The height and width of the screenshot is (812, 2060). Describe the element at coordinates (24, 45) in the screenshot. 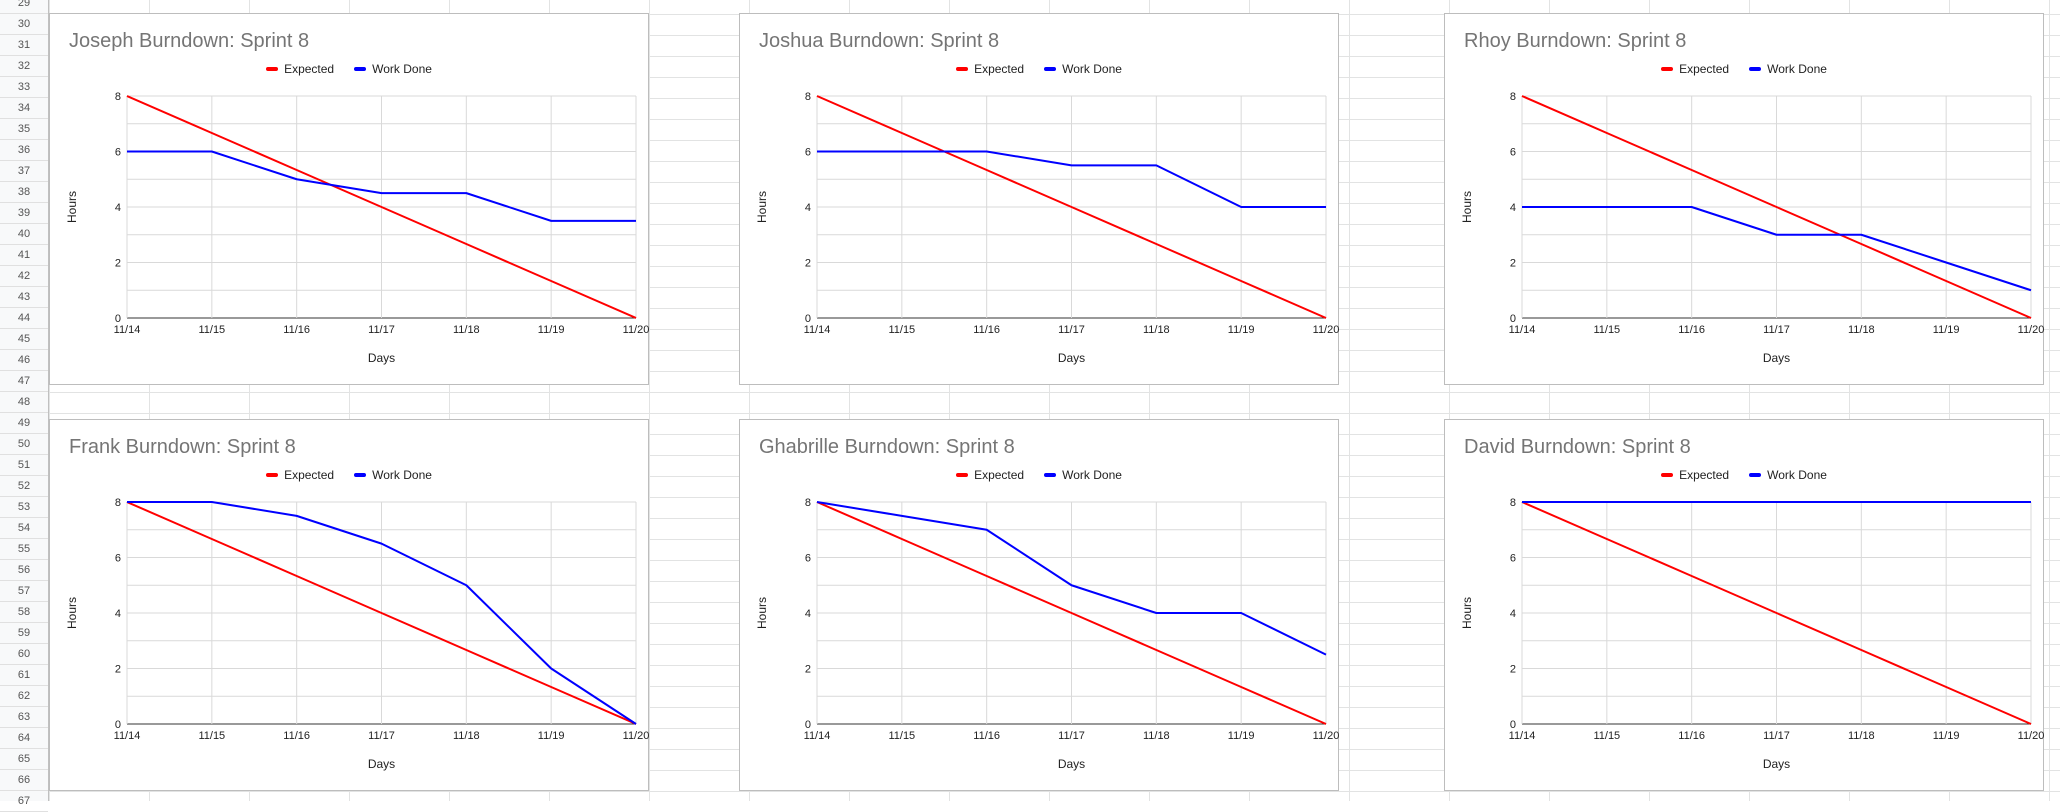

I see `row-number: 31` at that location.